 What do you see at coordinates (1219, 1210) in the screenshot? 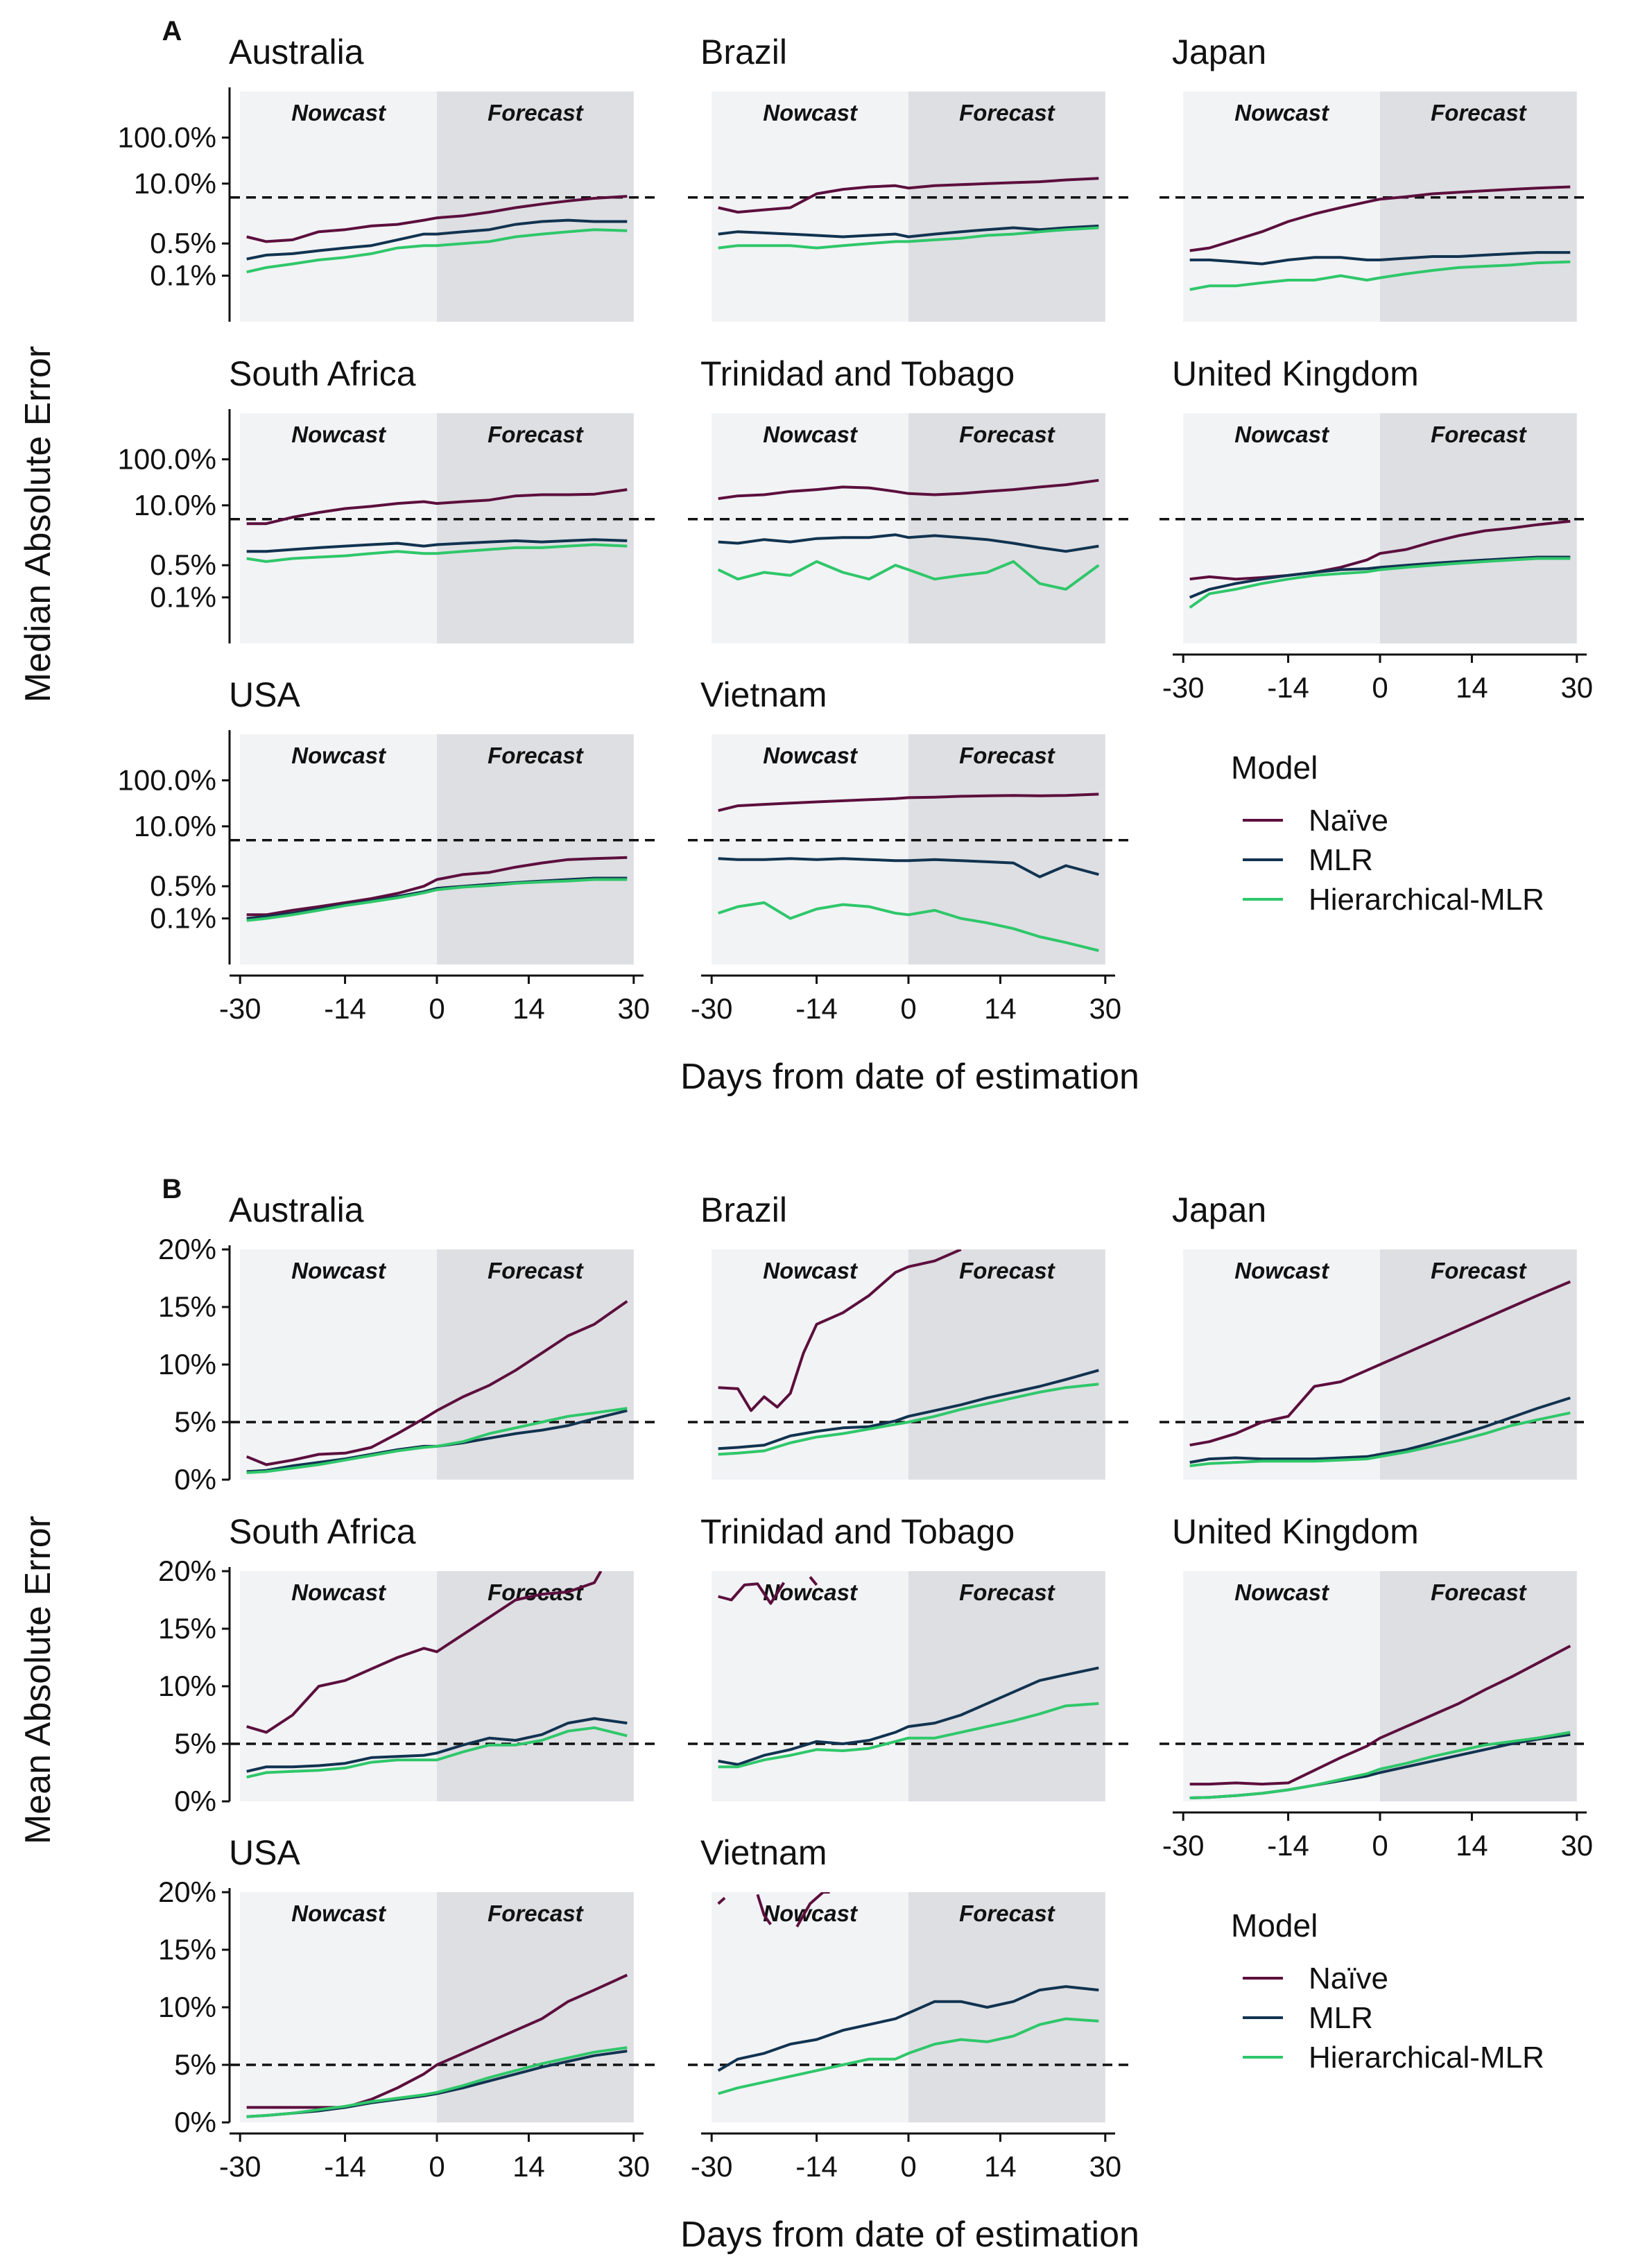
I see `facet-title: Japan` at bounding box center [1219, 1210].